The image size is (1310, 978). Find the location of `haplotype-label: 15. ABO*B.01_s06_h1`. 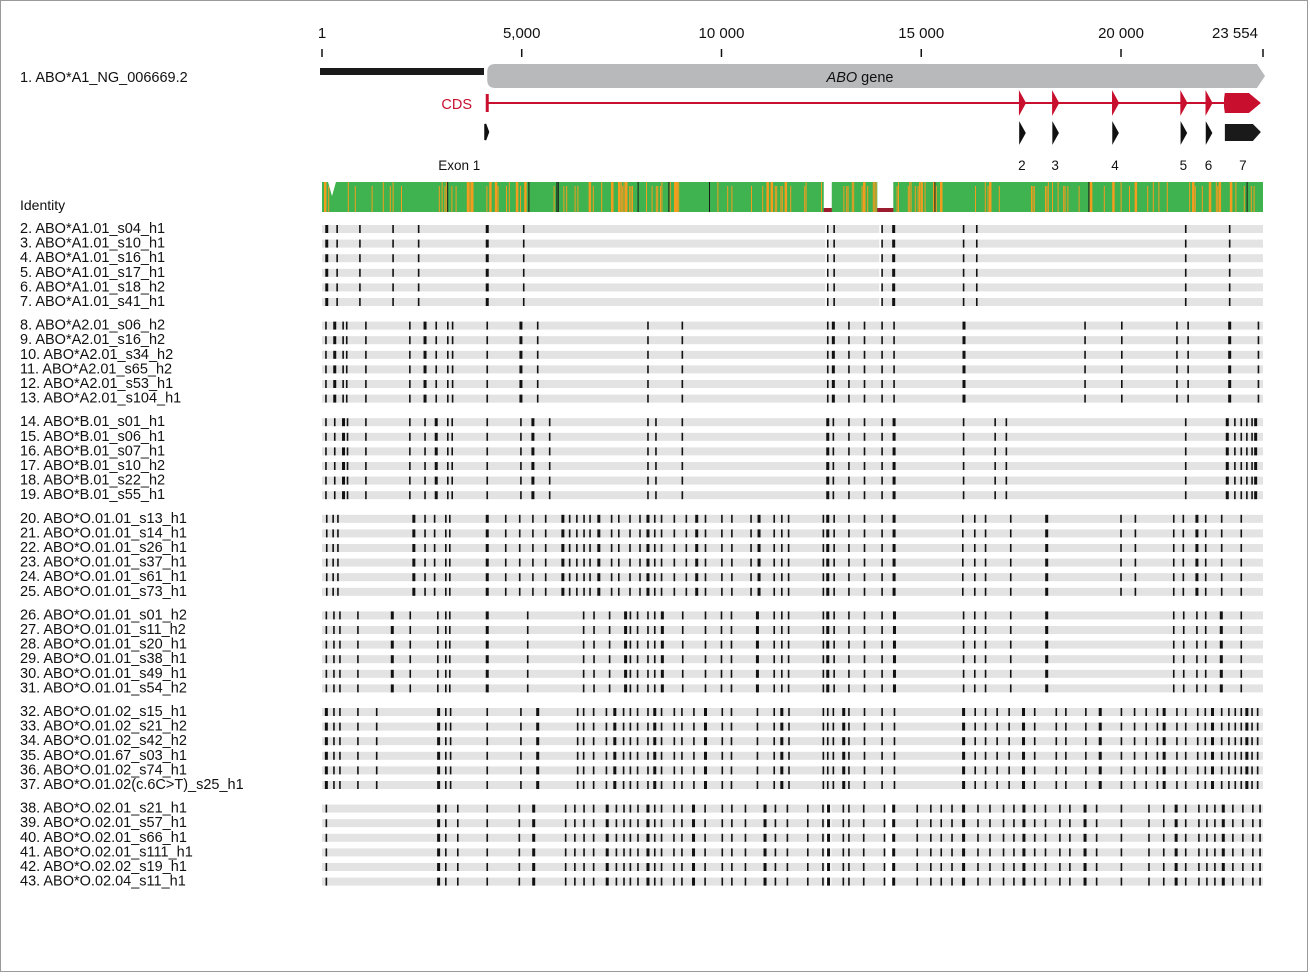

haplotype-label: 15. ABO*B.01_s06_h1 is located at coordinates (92, 437).